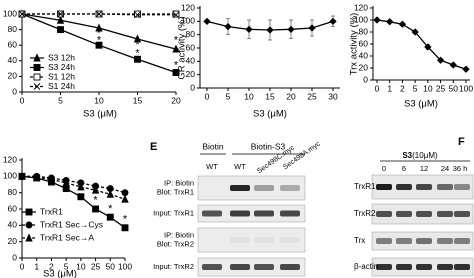 The image size is (474, 278). I want to click on row-label: β-actin, so click(366, 266).